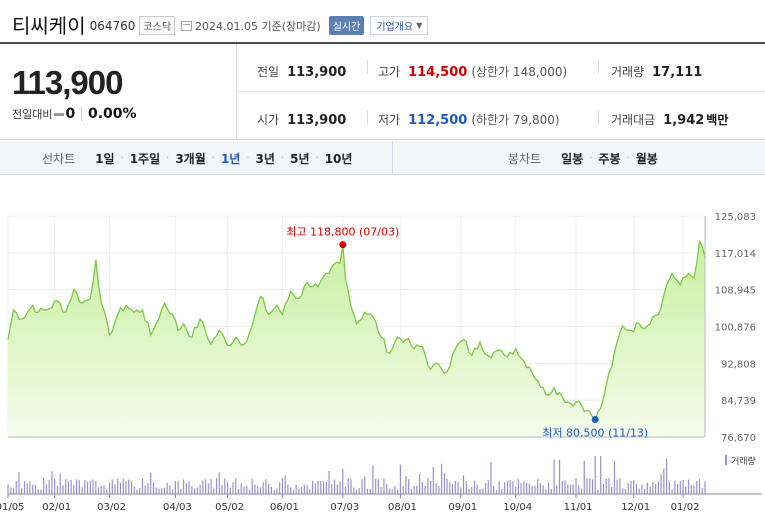  What do you see at coordinates (177, 507) in the screenshot?
I see `x-tick-label: 04/03` at bounding box center [177, 507].